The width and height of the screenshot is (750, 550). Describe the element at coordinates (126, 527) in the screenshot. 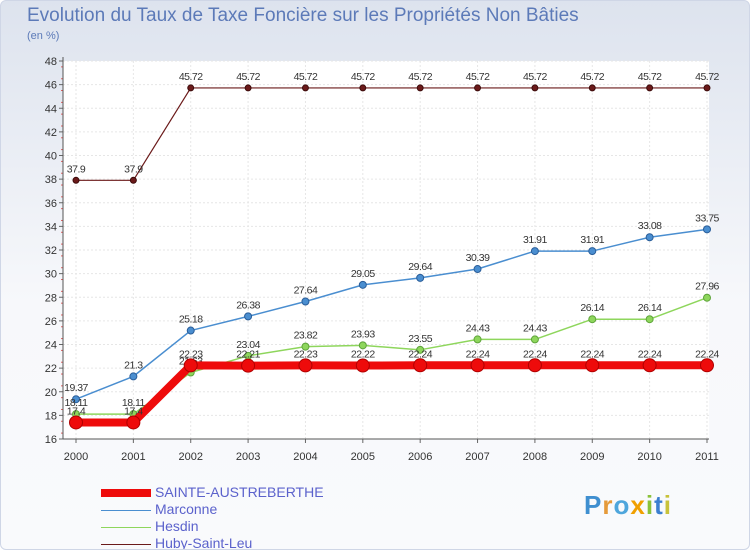

I see `legend-swatch-hesdin` at that location.